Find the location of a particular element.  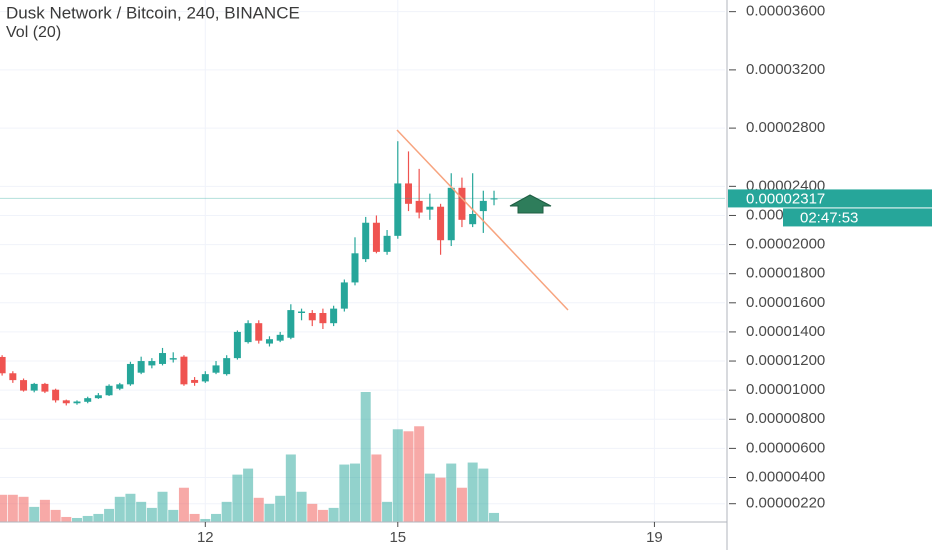

y-tick-label: 0.00000600 is located at coordinates (785, 447).